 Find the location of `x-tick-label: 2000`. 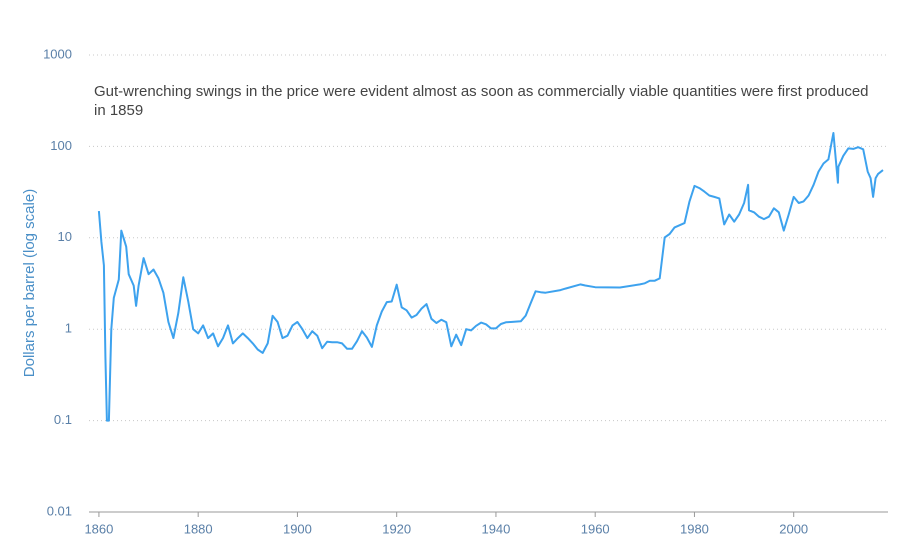

x-tick-label: 2000 is located at coordinates (793, 528).